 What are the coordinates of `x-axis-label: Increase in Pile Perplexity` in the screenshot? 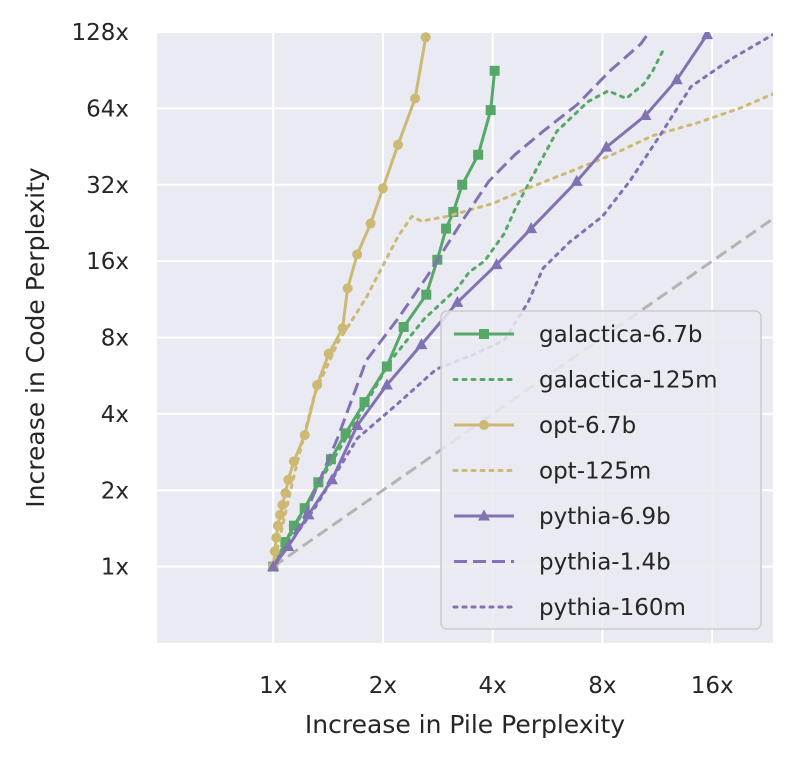 It's located at (465, 724).